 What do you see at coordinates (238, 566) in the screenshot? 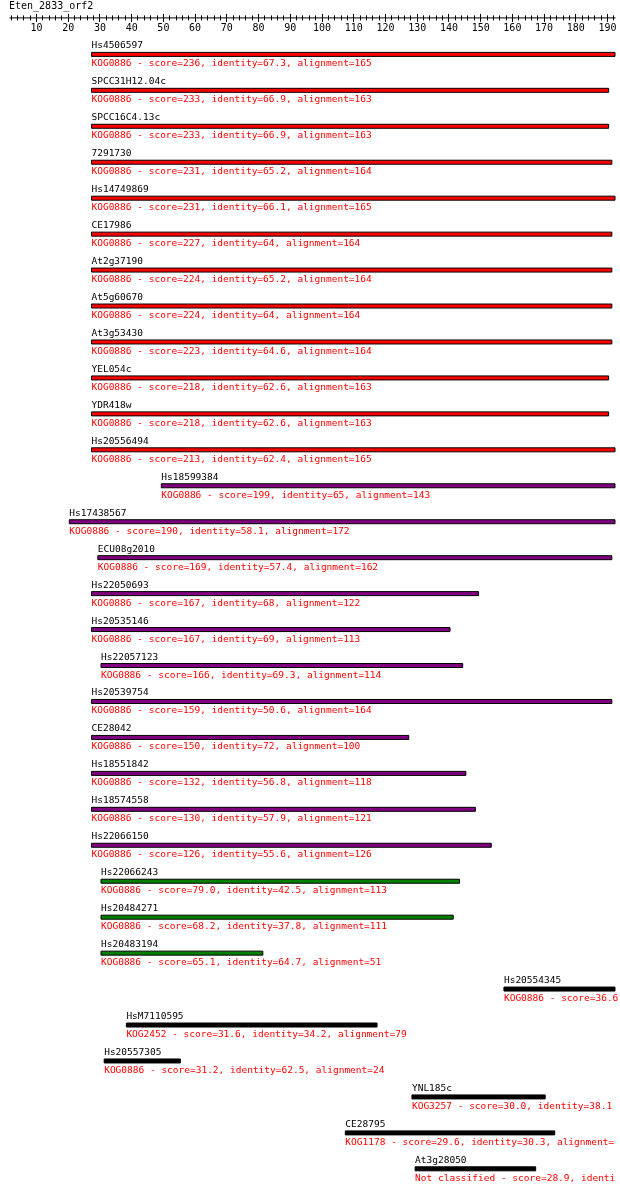
I see `annotation: KOG0886 - score=169, identity=57.4, alignment=162` at bounding box center [238, 566].